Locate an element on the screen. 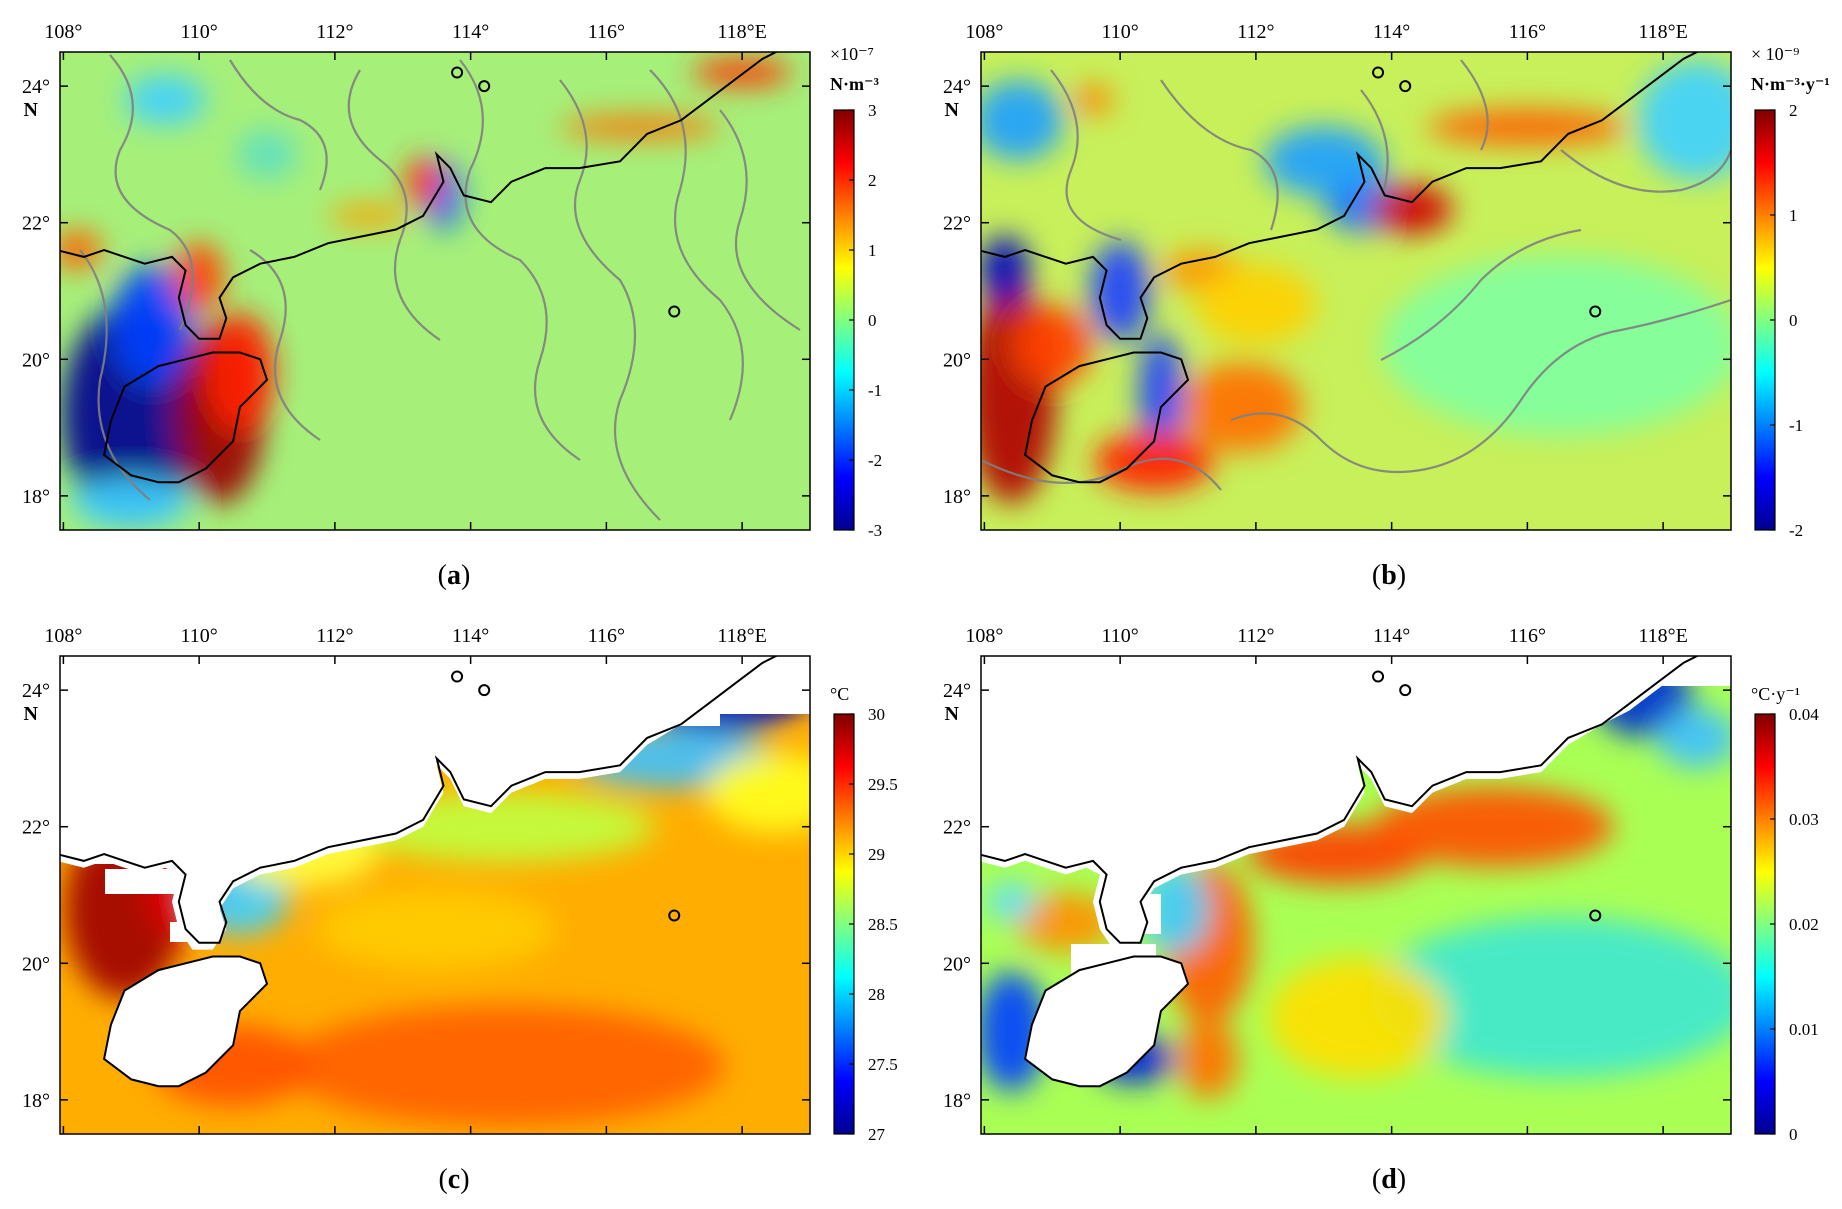 The height and width of the screenshot is (1209, 1842). coastline is located at coordinates (1340, 872).